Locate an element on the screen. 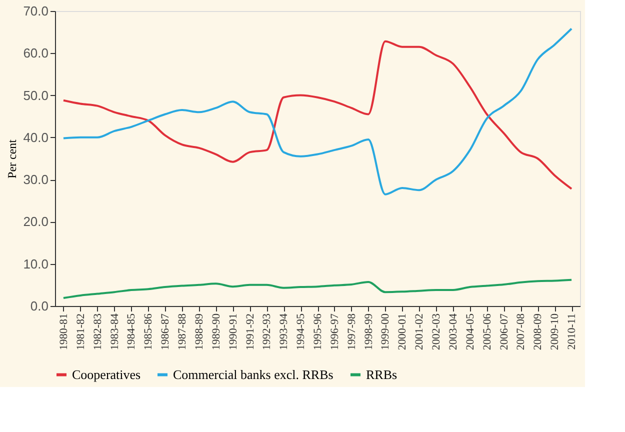  x-tick-label: 1984-85 is located at coordinates (132, 331).